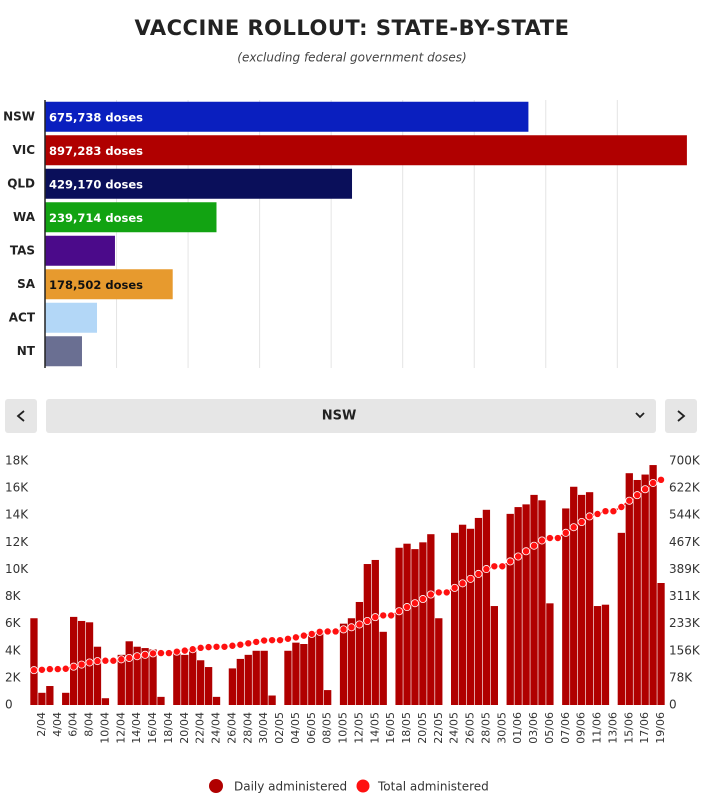 The height and width of the screenshot is (798, 705). I want to click on x-tick-label: 12/05, so click(358, 728).